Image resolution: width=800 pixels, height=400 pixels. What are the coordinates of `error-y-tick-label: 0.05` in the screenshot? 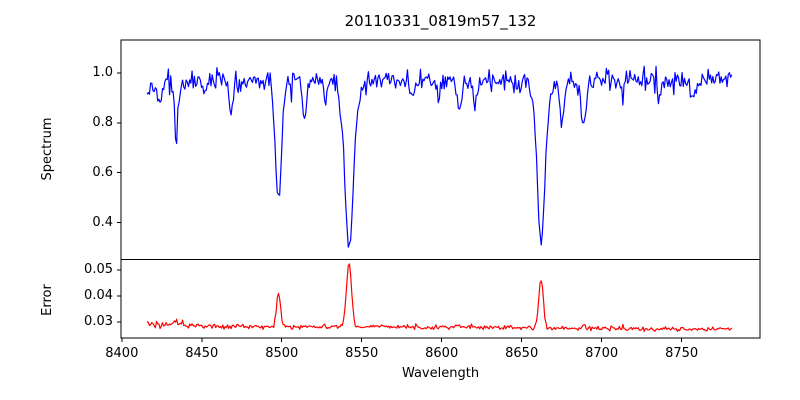 It's located at (98, 270).